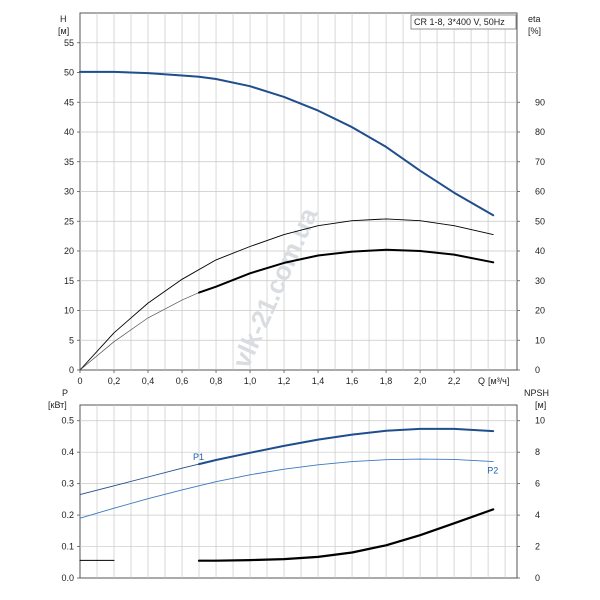  I want to click on model-label-box, so click(463, 22).